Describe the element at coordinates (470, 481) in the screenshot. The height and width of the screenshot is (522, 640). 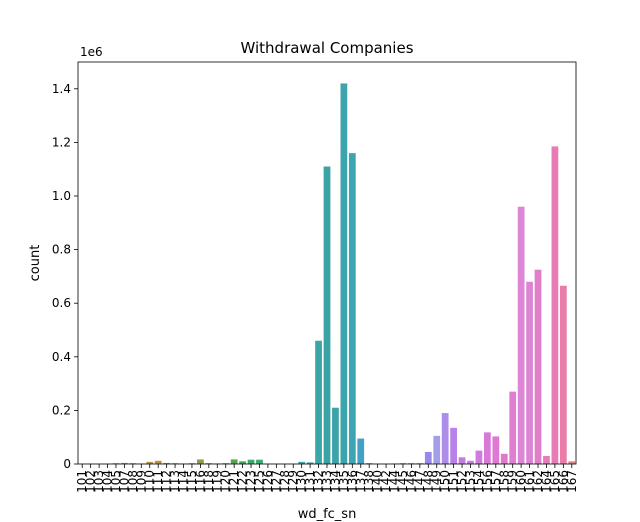
I see `x-tick-label: 153` at that location.